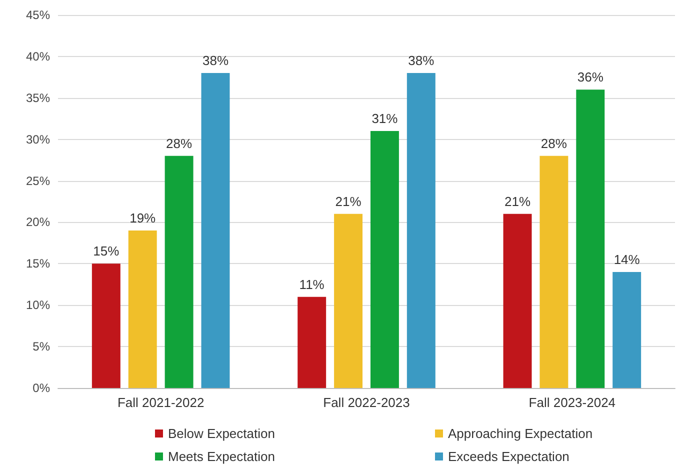 The height and width of the screenshot is (476, 687). What do you see at coordinates (627, 259) in the screenshot?
I see `data-label: 14%` at bounding box center [627, 259].